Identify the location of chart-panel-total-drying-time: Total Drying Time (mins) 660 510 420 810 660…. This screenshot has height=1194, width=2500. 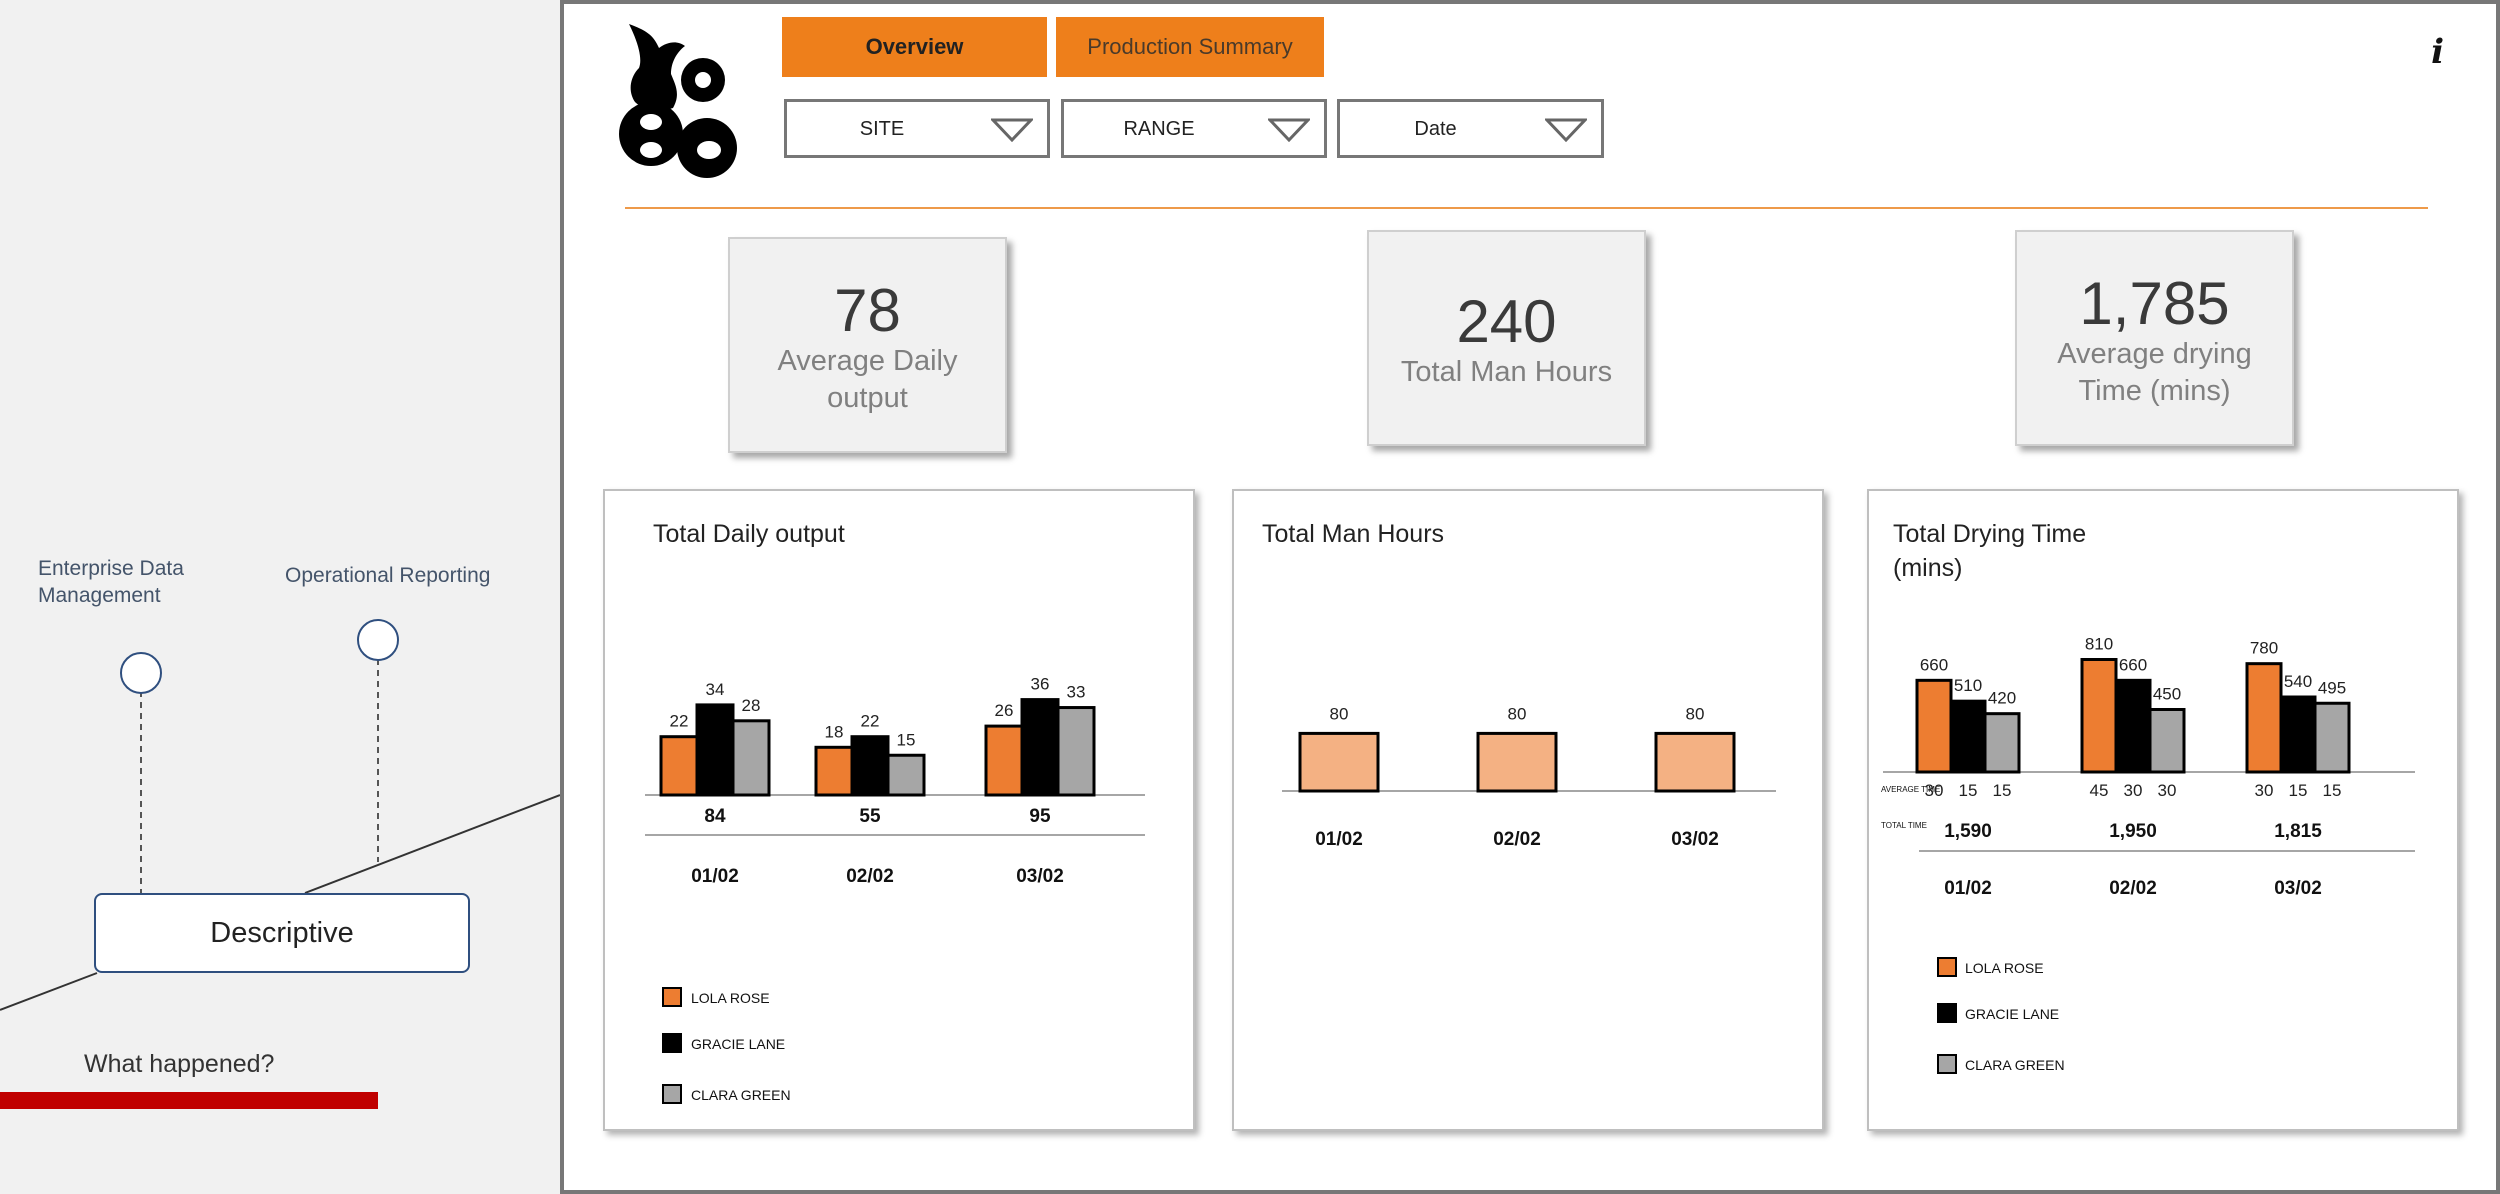
(2163, 810).